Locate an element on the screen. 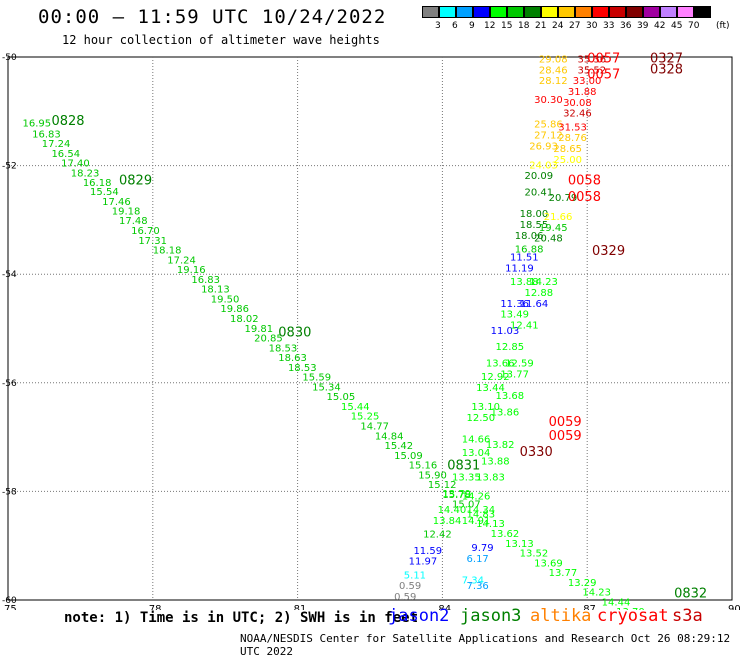  swh-point: 16.70 is located at coordinates (145, 231).